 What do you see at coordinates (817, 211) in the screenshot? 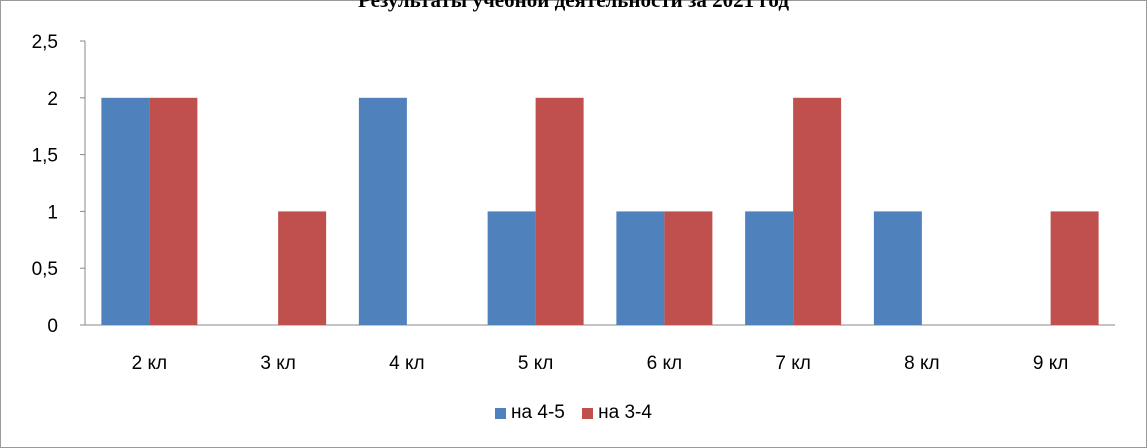
I see `bar-2-7-кл` at bounding box center [817, 211].